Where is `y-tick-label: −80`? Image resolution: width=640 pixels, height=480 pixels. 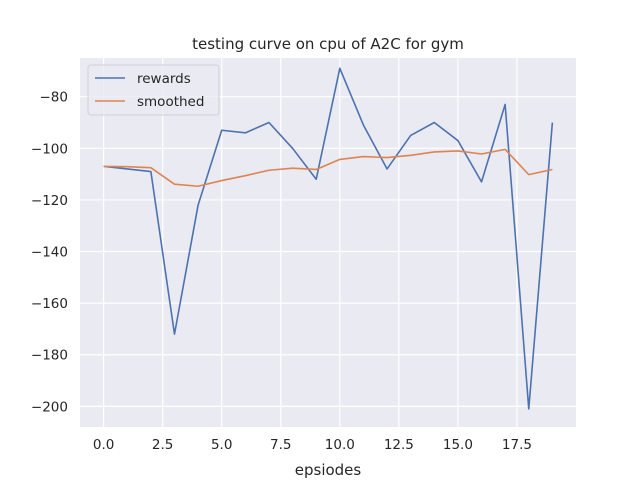
y-tick-label: −80 is located at coordinates (54, 98).